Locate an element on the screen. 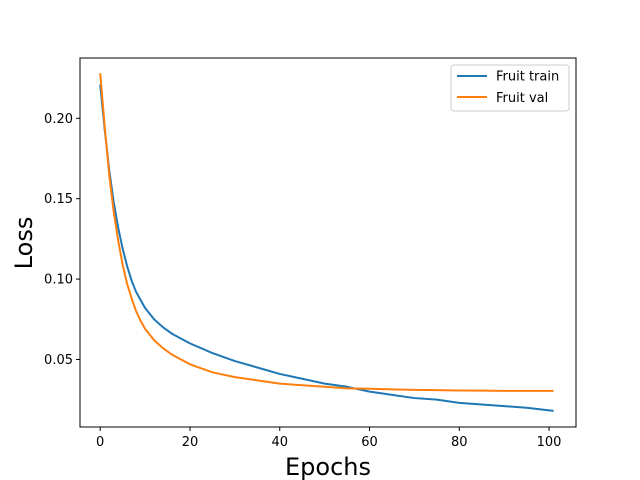 The image size is (640, 480). y-tick-label: 0.05 is located at coordinates (58, 360).